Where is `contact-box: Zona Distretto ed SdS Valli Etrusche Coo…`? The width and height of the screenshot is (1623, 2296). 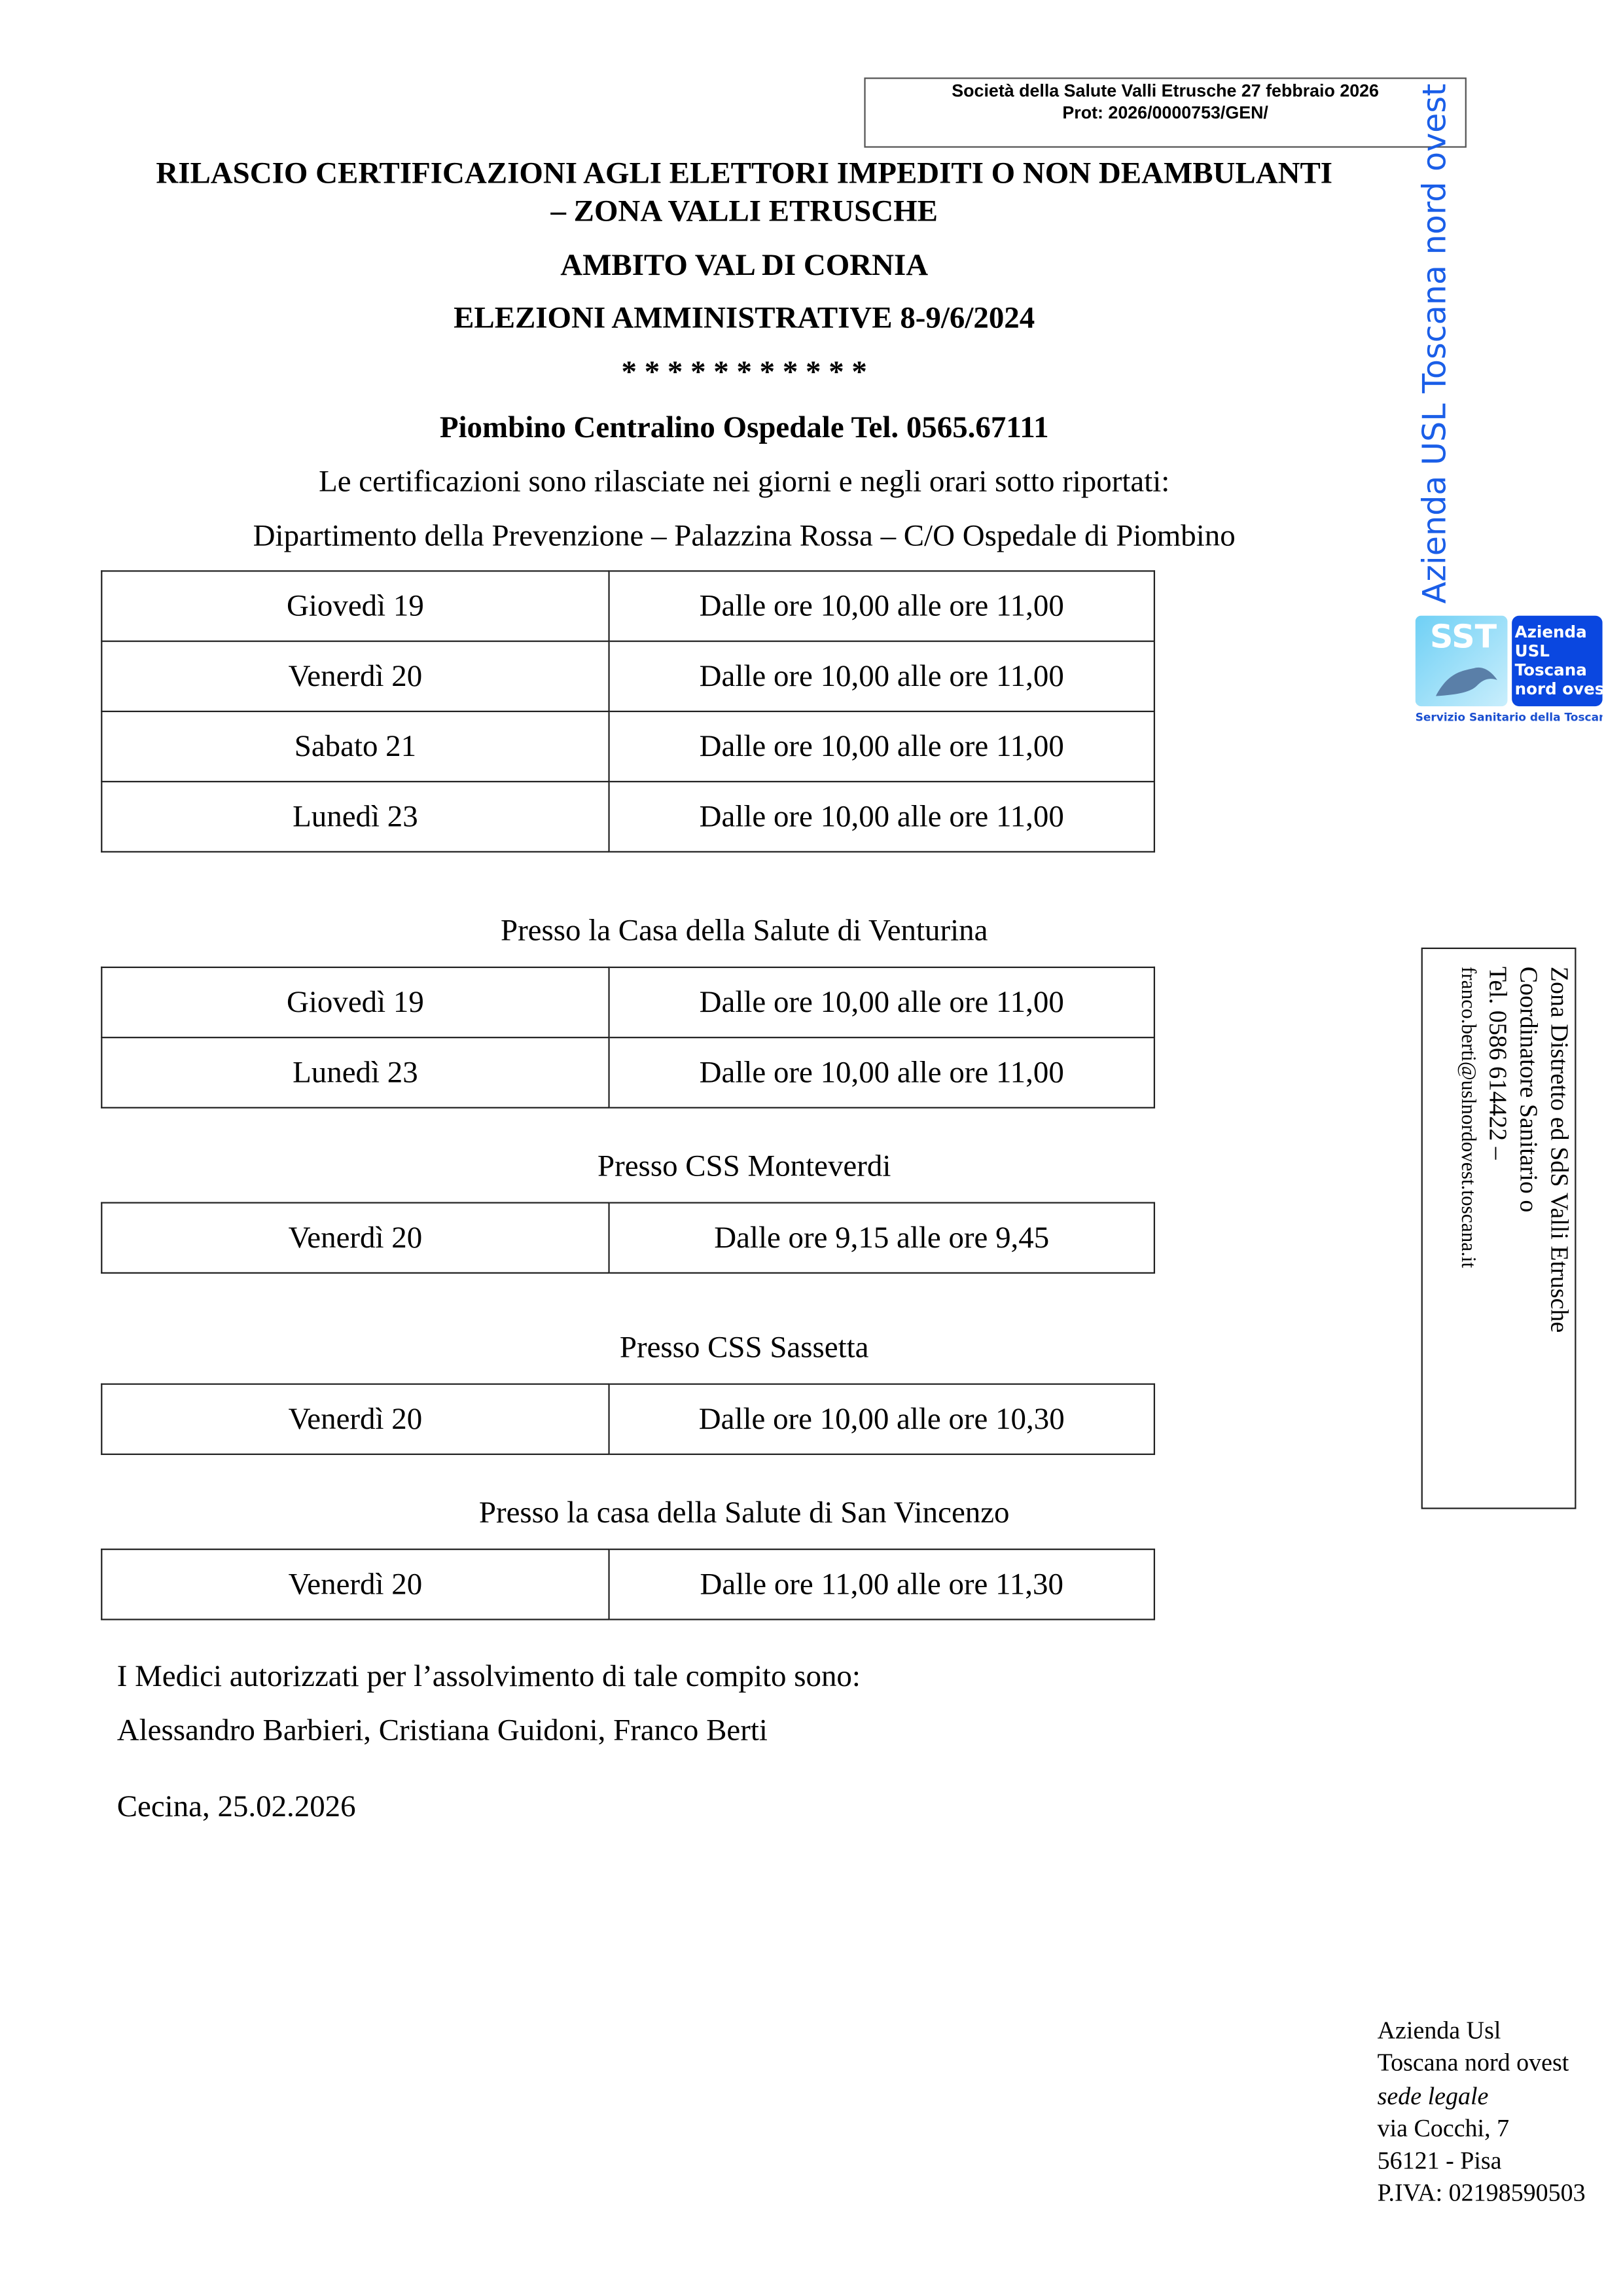 contact-box: Zona Distretto ed SdS Valli Etrusche Coo… is located at coordinates (1499, 1228).